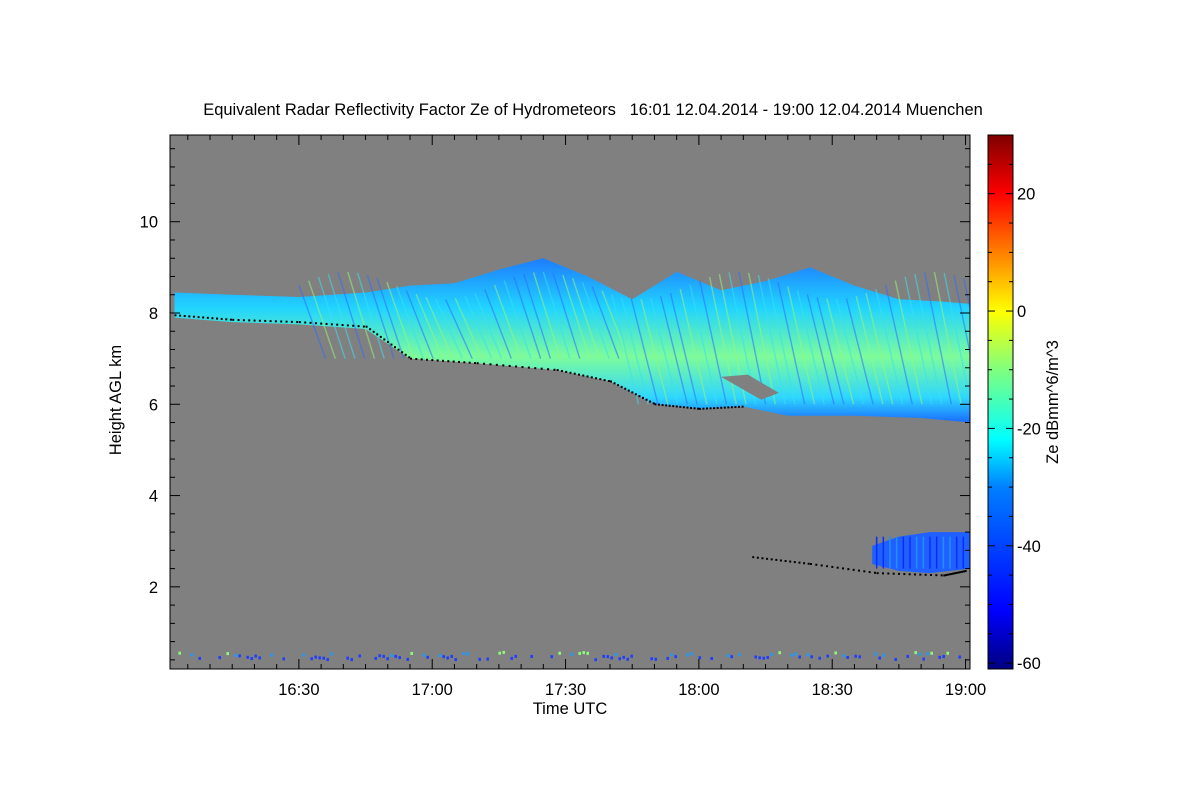 The width and height of the screenshot is (1200, 800). I want to click on colorbar, so click(1000, 402).